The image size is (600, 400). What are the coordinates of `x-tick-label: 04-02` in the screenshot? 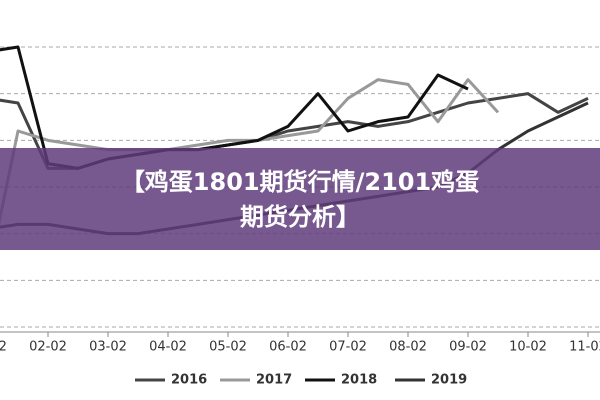 It's located at (168, 347).